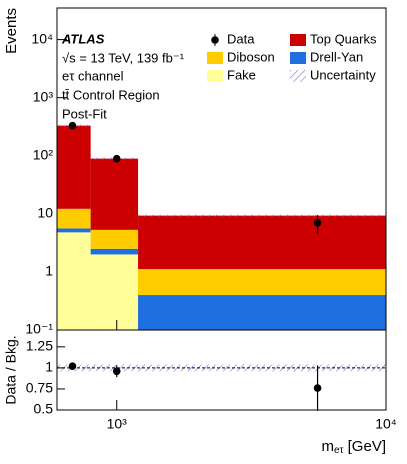  What do you see at coordinates (111, 94) in the screenshot?
I see `region-label: tt̄ Control Region` at bounding box center [111, 94].